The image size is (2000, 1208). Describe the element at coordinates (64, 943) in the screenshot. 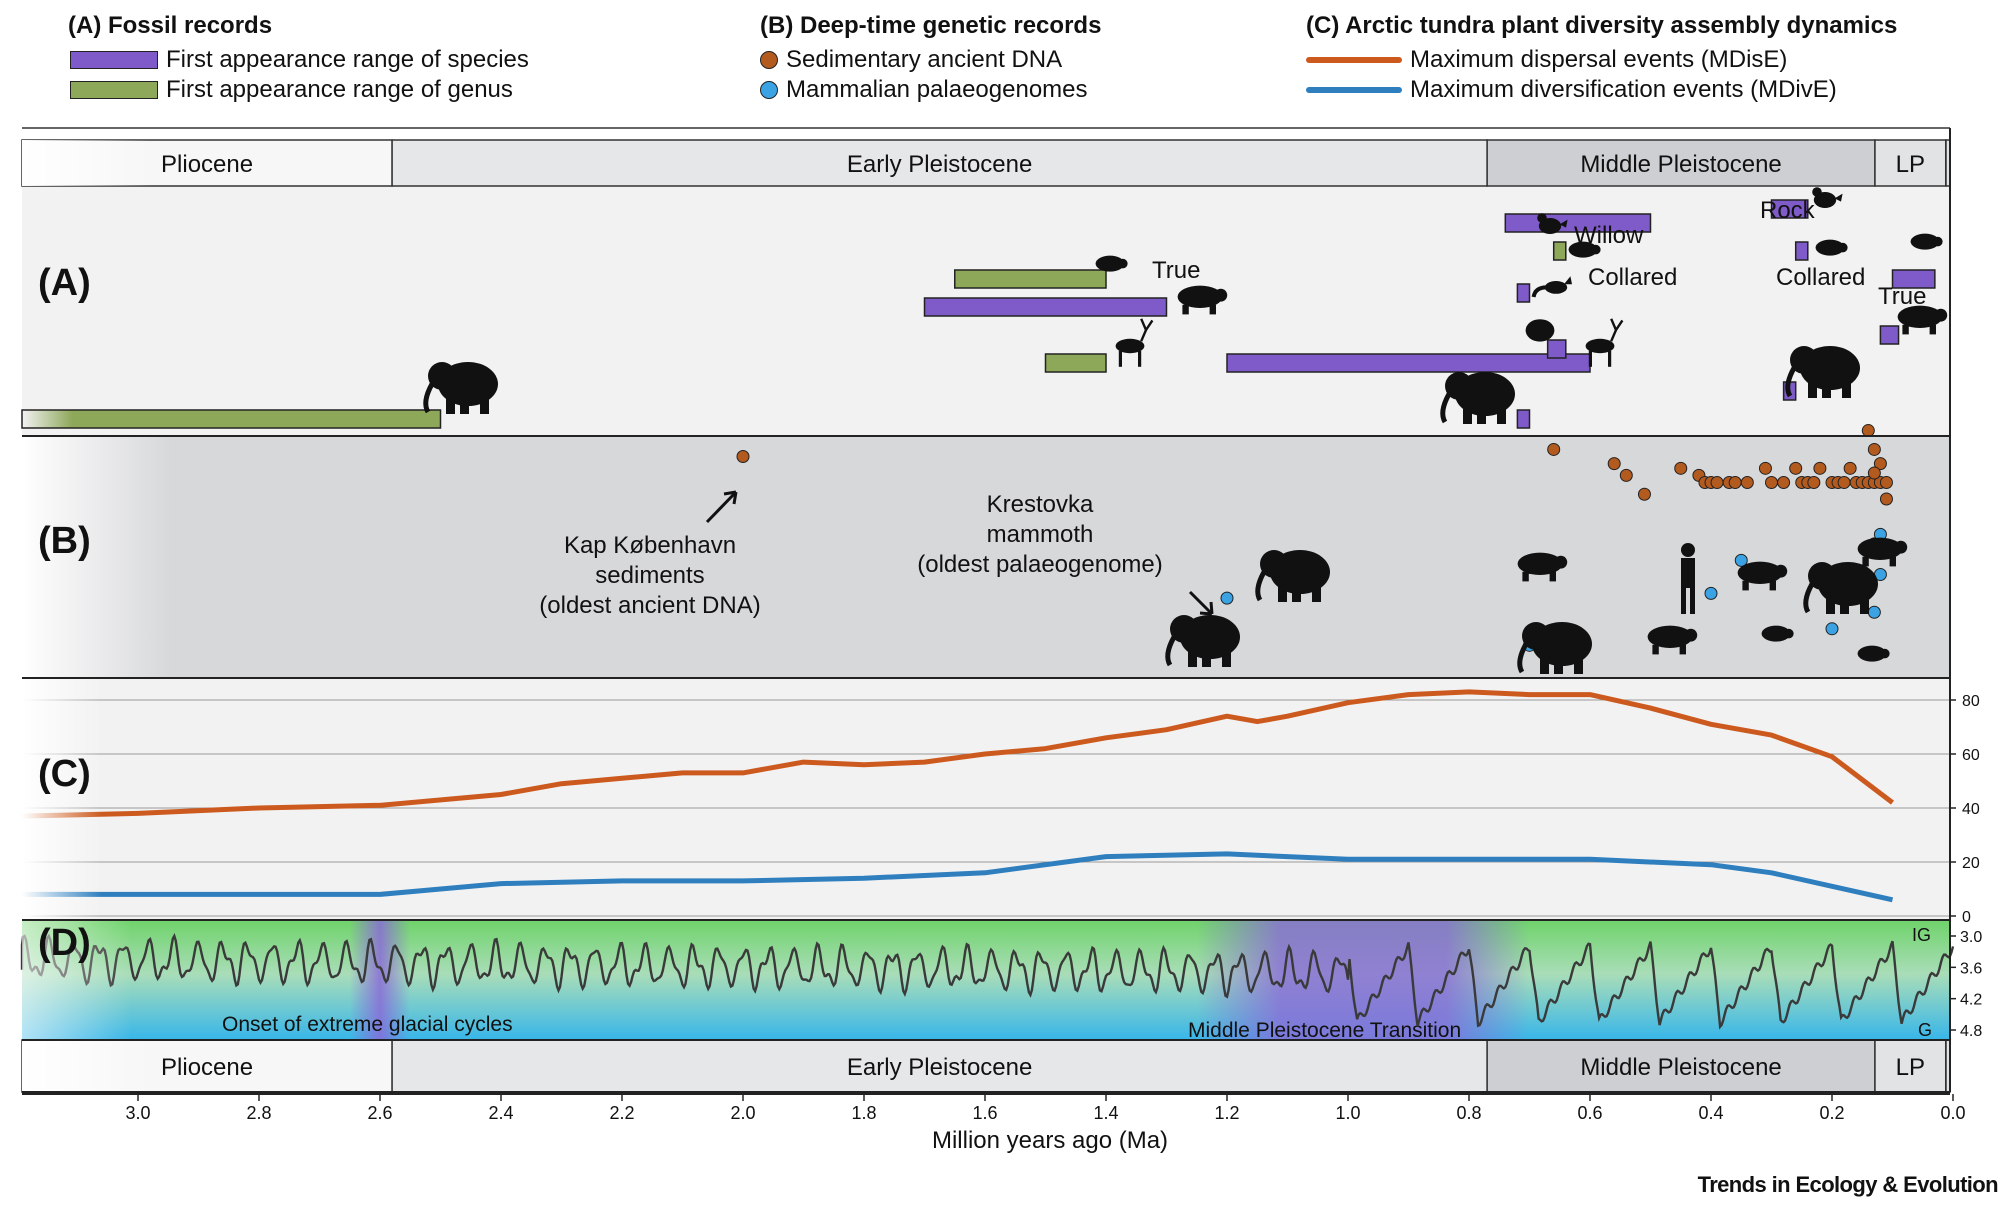

I see `panel-label-4: (D)` at that location.